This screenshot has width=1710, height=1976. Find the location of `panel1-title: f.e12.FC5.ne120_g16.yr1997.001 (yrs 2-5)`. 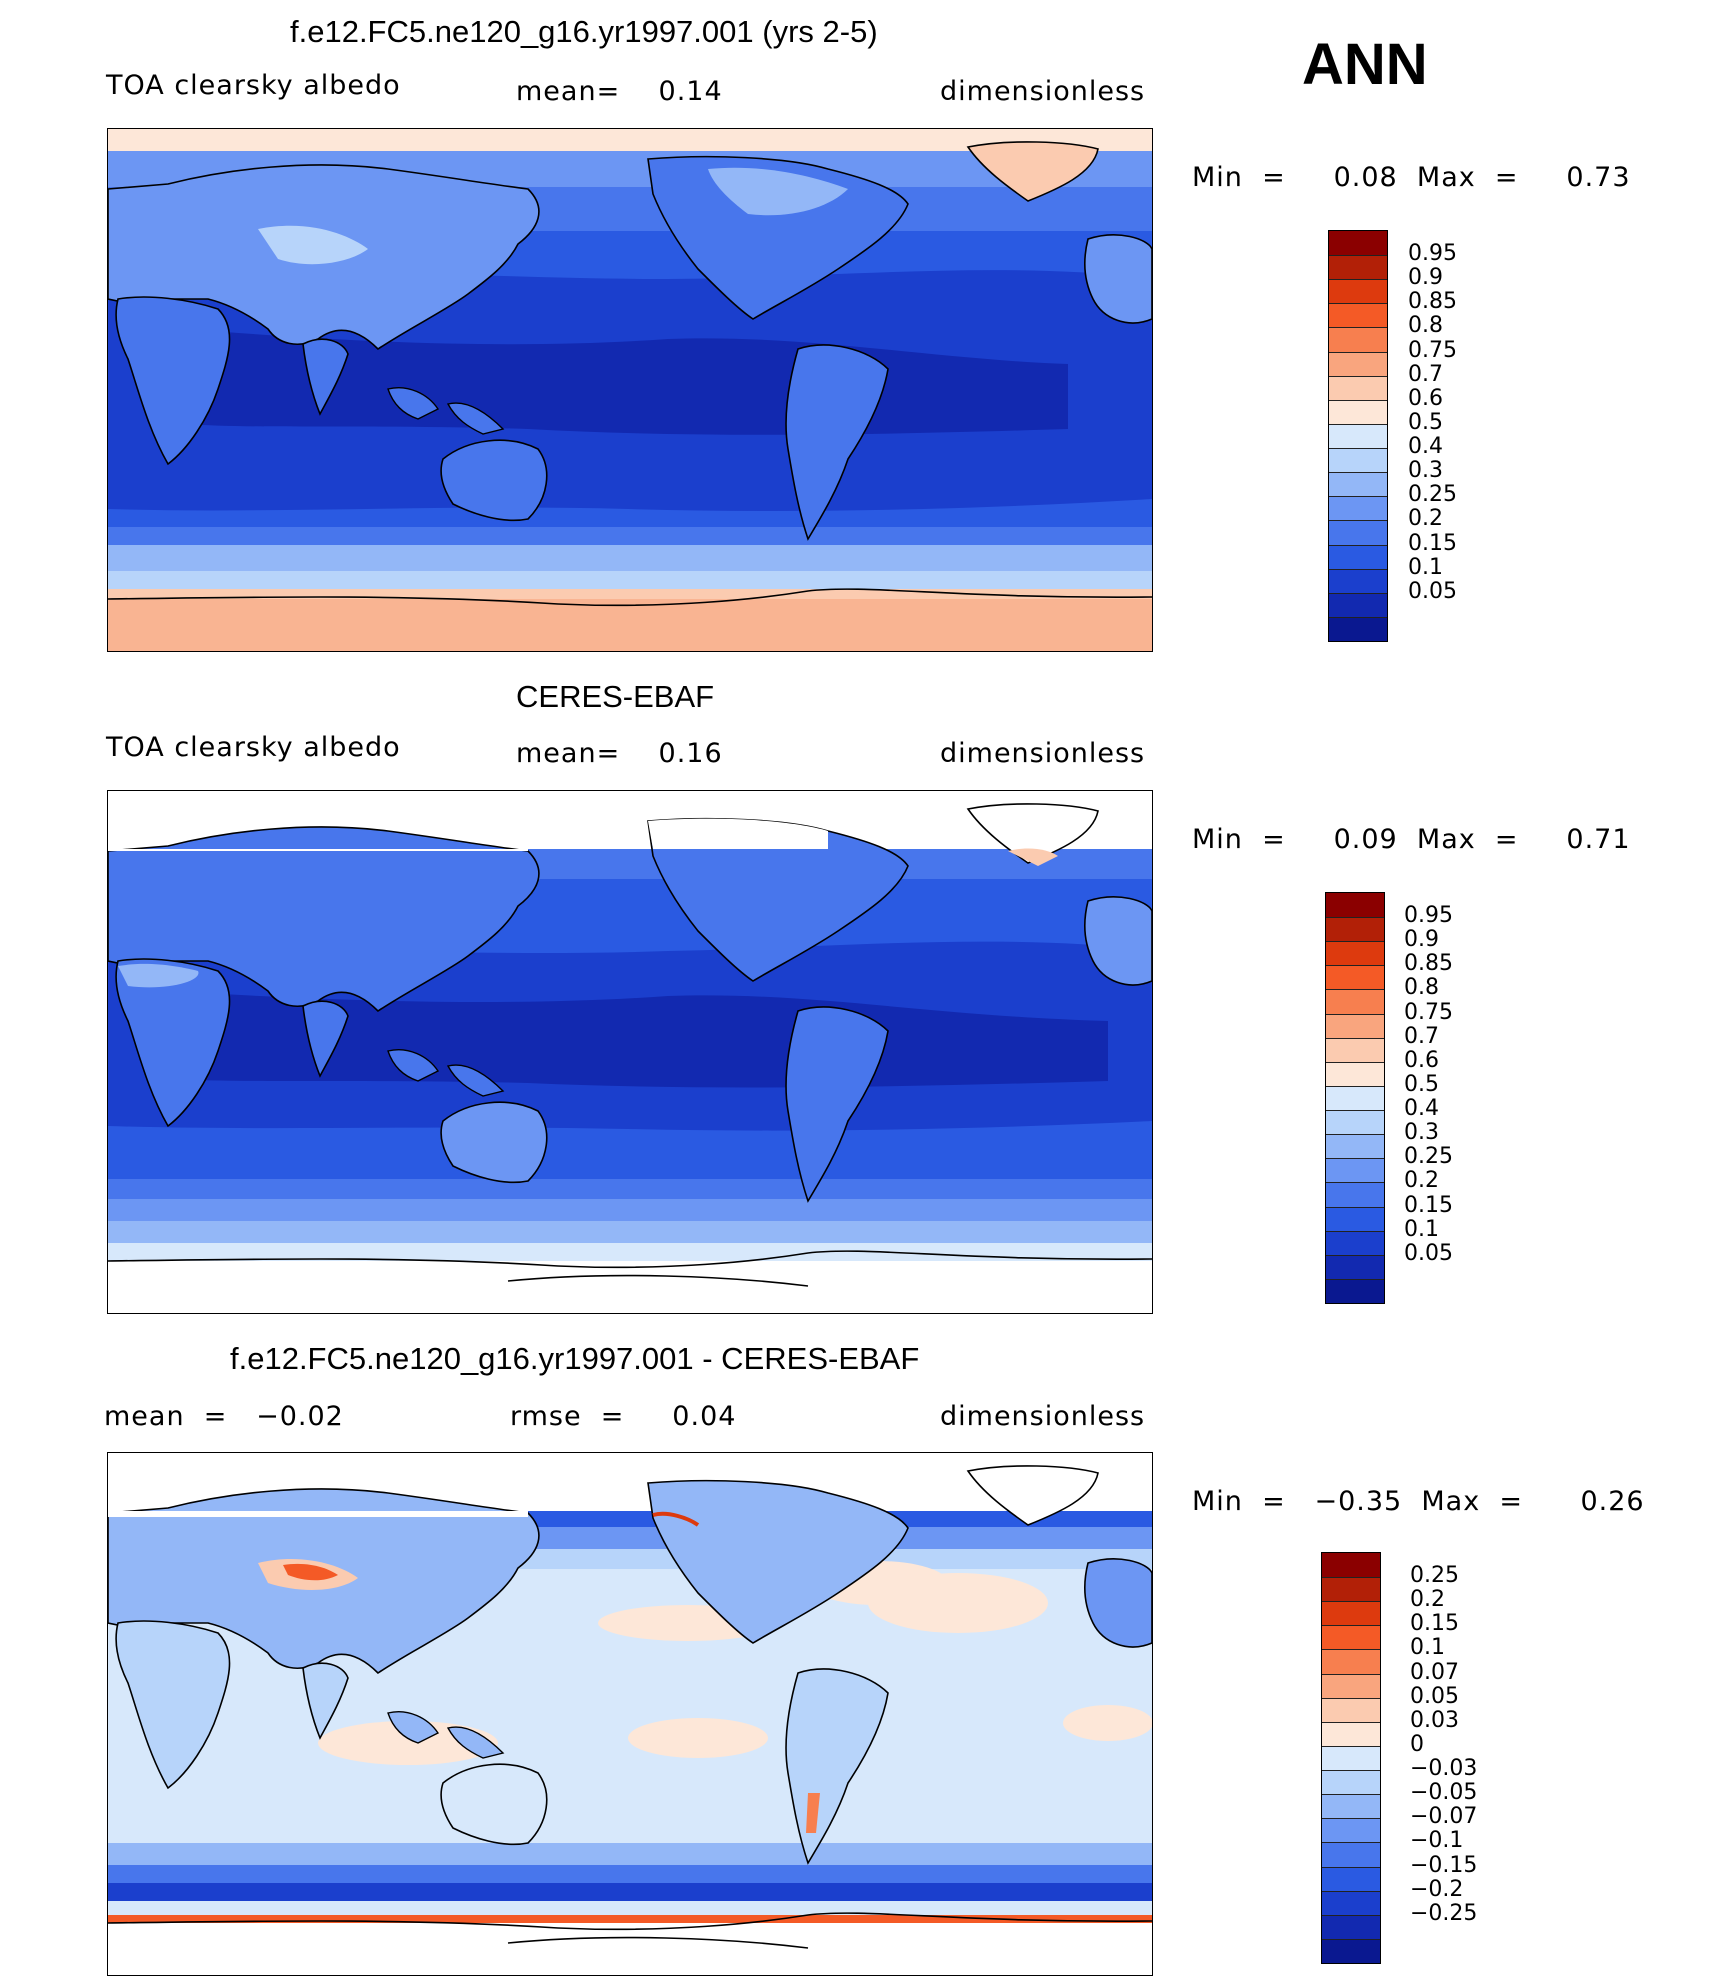

panel1-title: f.e12.FC5.ne120_g16.yr1997.001 (yrs 2-5) is located at coordinates (584, 31).